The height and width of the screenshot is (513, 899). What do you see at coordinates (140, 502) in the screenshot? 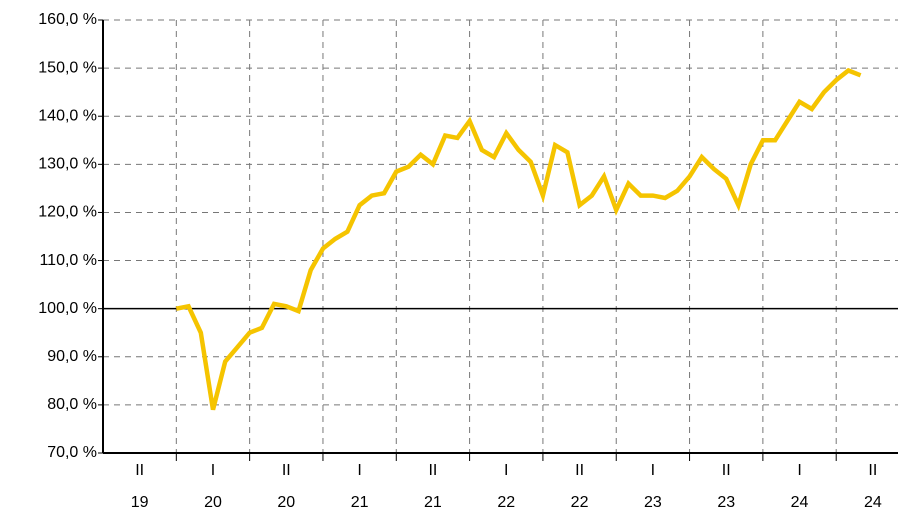
I see `x-tick-label-year: 19` at bounding box center [140, 502].